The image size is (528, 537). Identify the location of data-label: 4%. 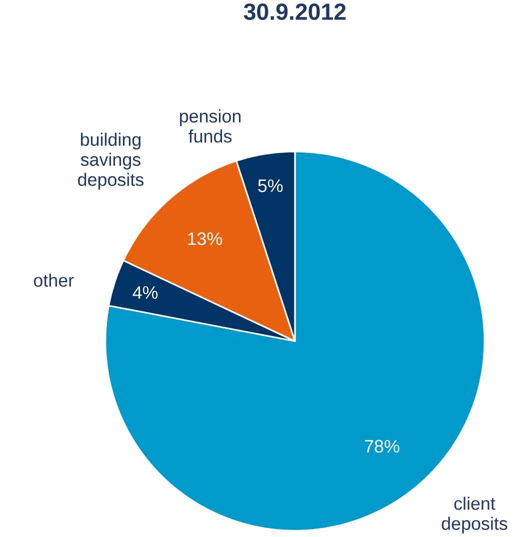
(145, 292).